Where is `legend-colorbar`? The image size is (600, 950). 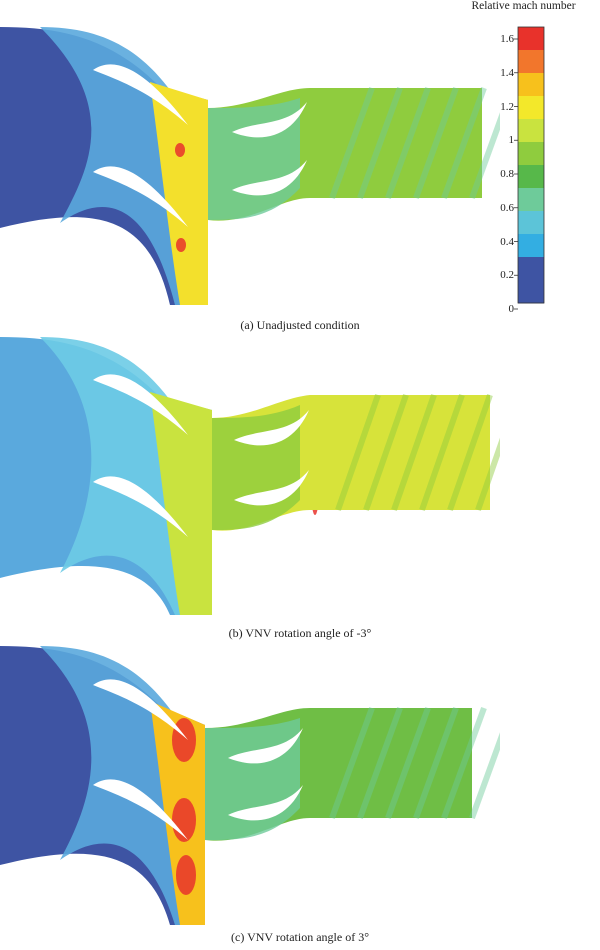
legend-colorbar is located at coordinates (529, 168).